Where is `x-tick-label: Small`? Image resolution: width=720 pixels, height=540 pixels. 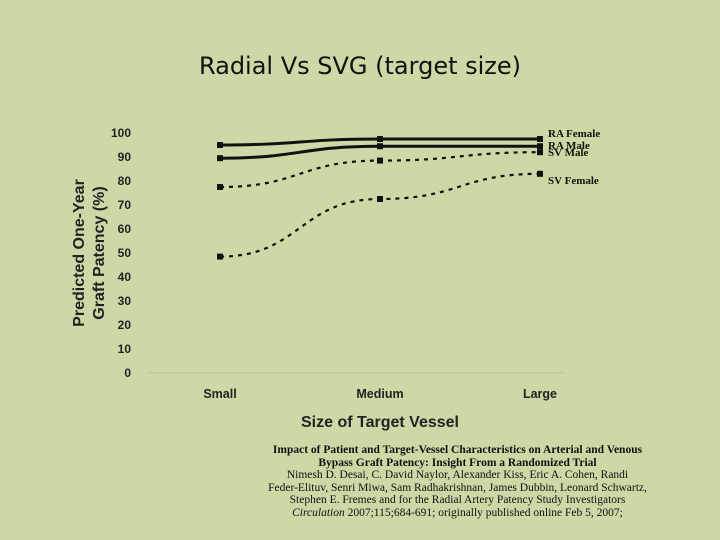 x-tick-label: Small is located at coordinates (219, 394).